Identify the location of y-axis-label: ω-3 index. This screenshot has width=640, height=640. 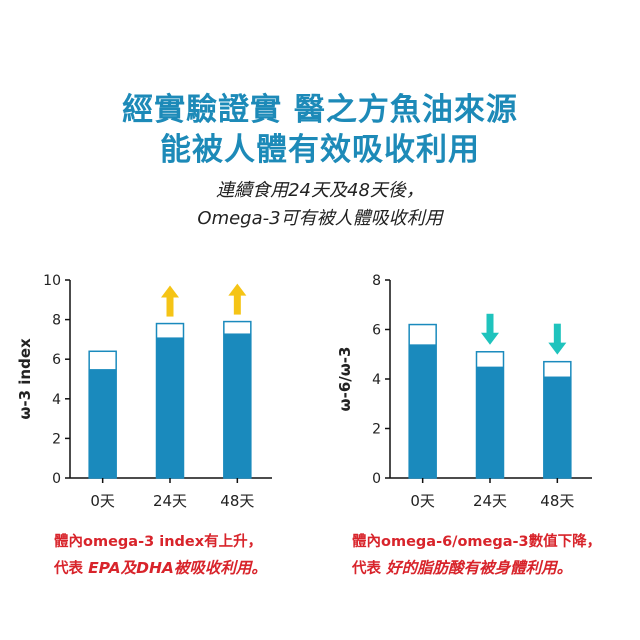
(25, 379).